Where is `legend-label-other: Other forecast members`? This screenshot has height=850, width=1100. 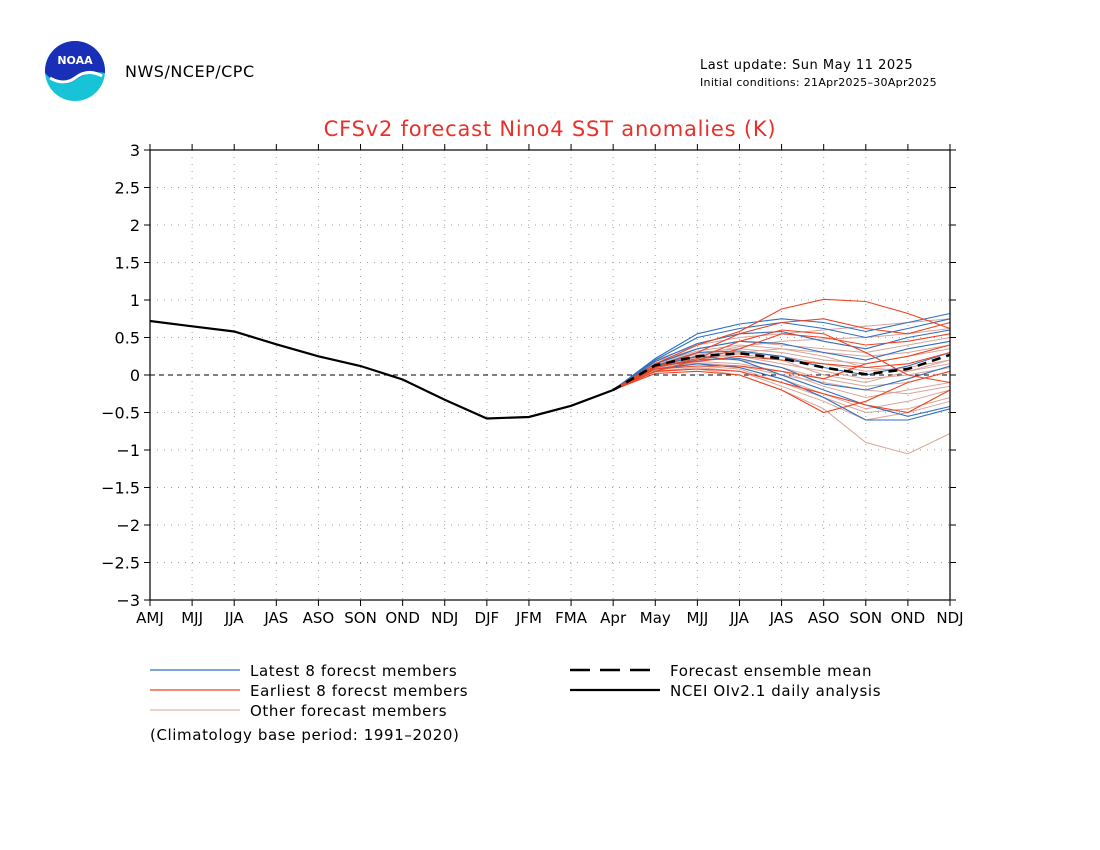
legend-label-other: Other forecast members is located at coordinates (348, 711).